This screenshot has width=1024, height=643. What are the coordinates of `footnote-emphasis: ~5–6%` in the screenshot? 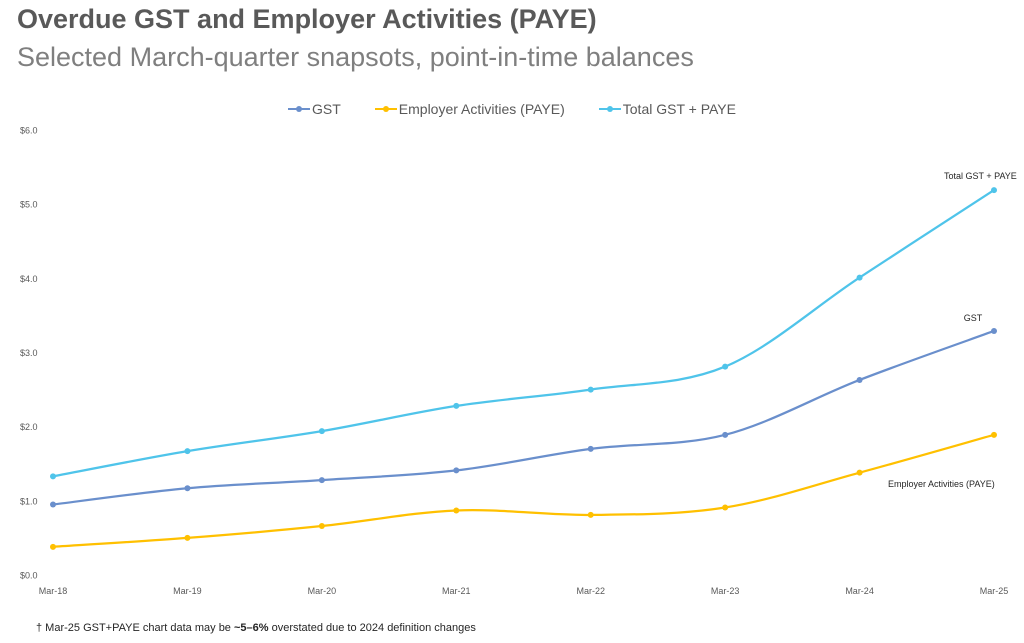 It's located at (251, 628).